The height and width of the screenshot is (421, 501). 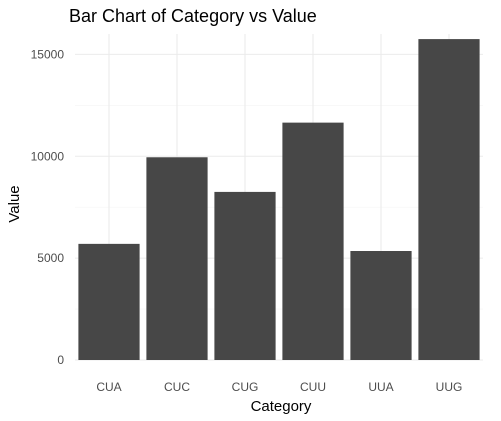 What do you see at coordinates (245, 387) in the screenshot?
I see `x-tick-label: CUG` at bounding box center [245, 387].